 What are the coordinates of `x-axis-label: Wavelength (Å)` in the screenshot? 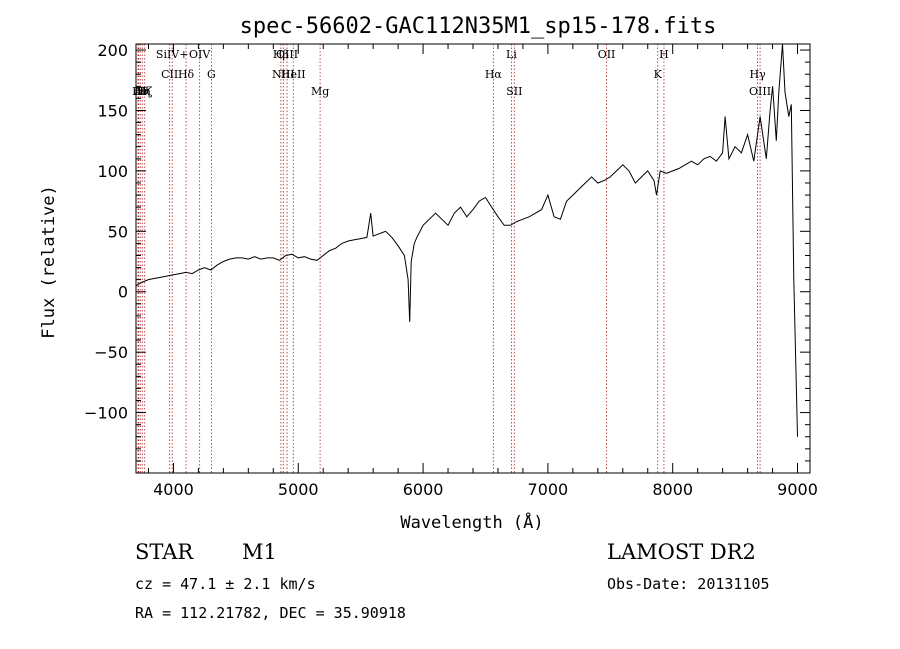 It's located at (471, 522).